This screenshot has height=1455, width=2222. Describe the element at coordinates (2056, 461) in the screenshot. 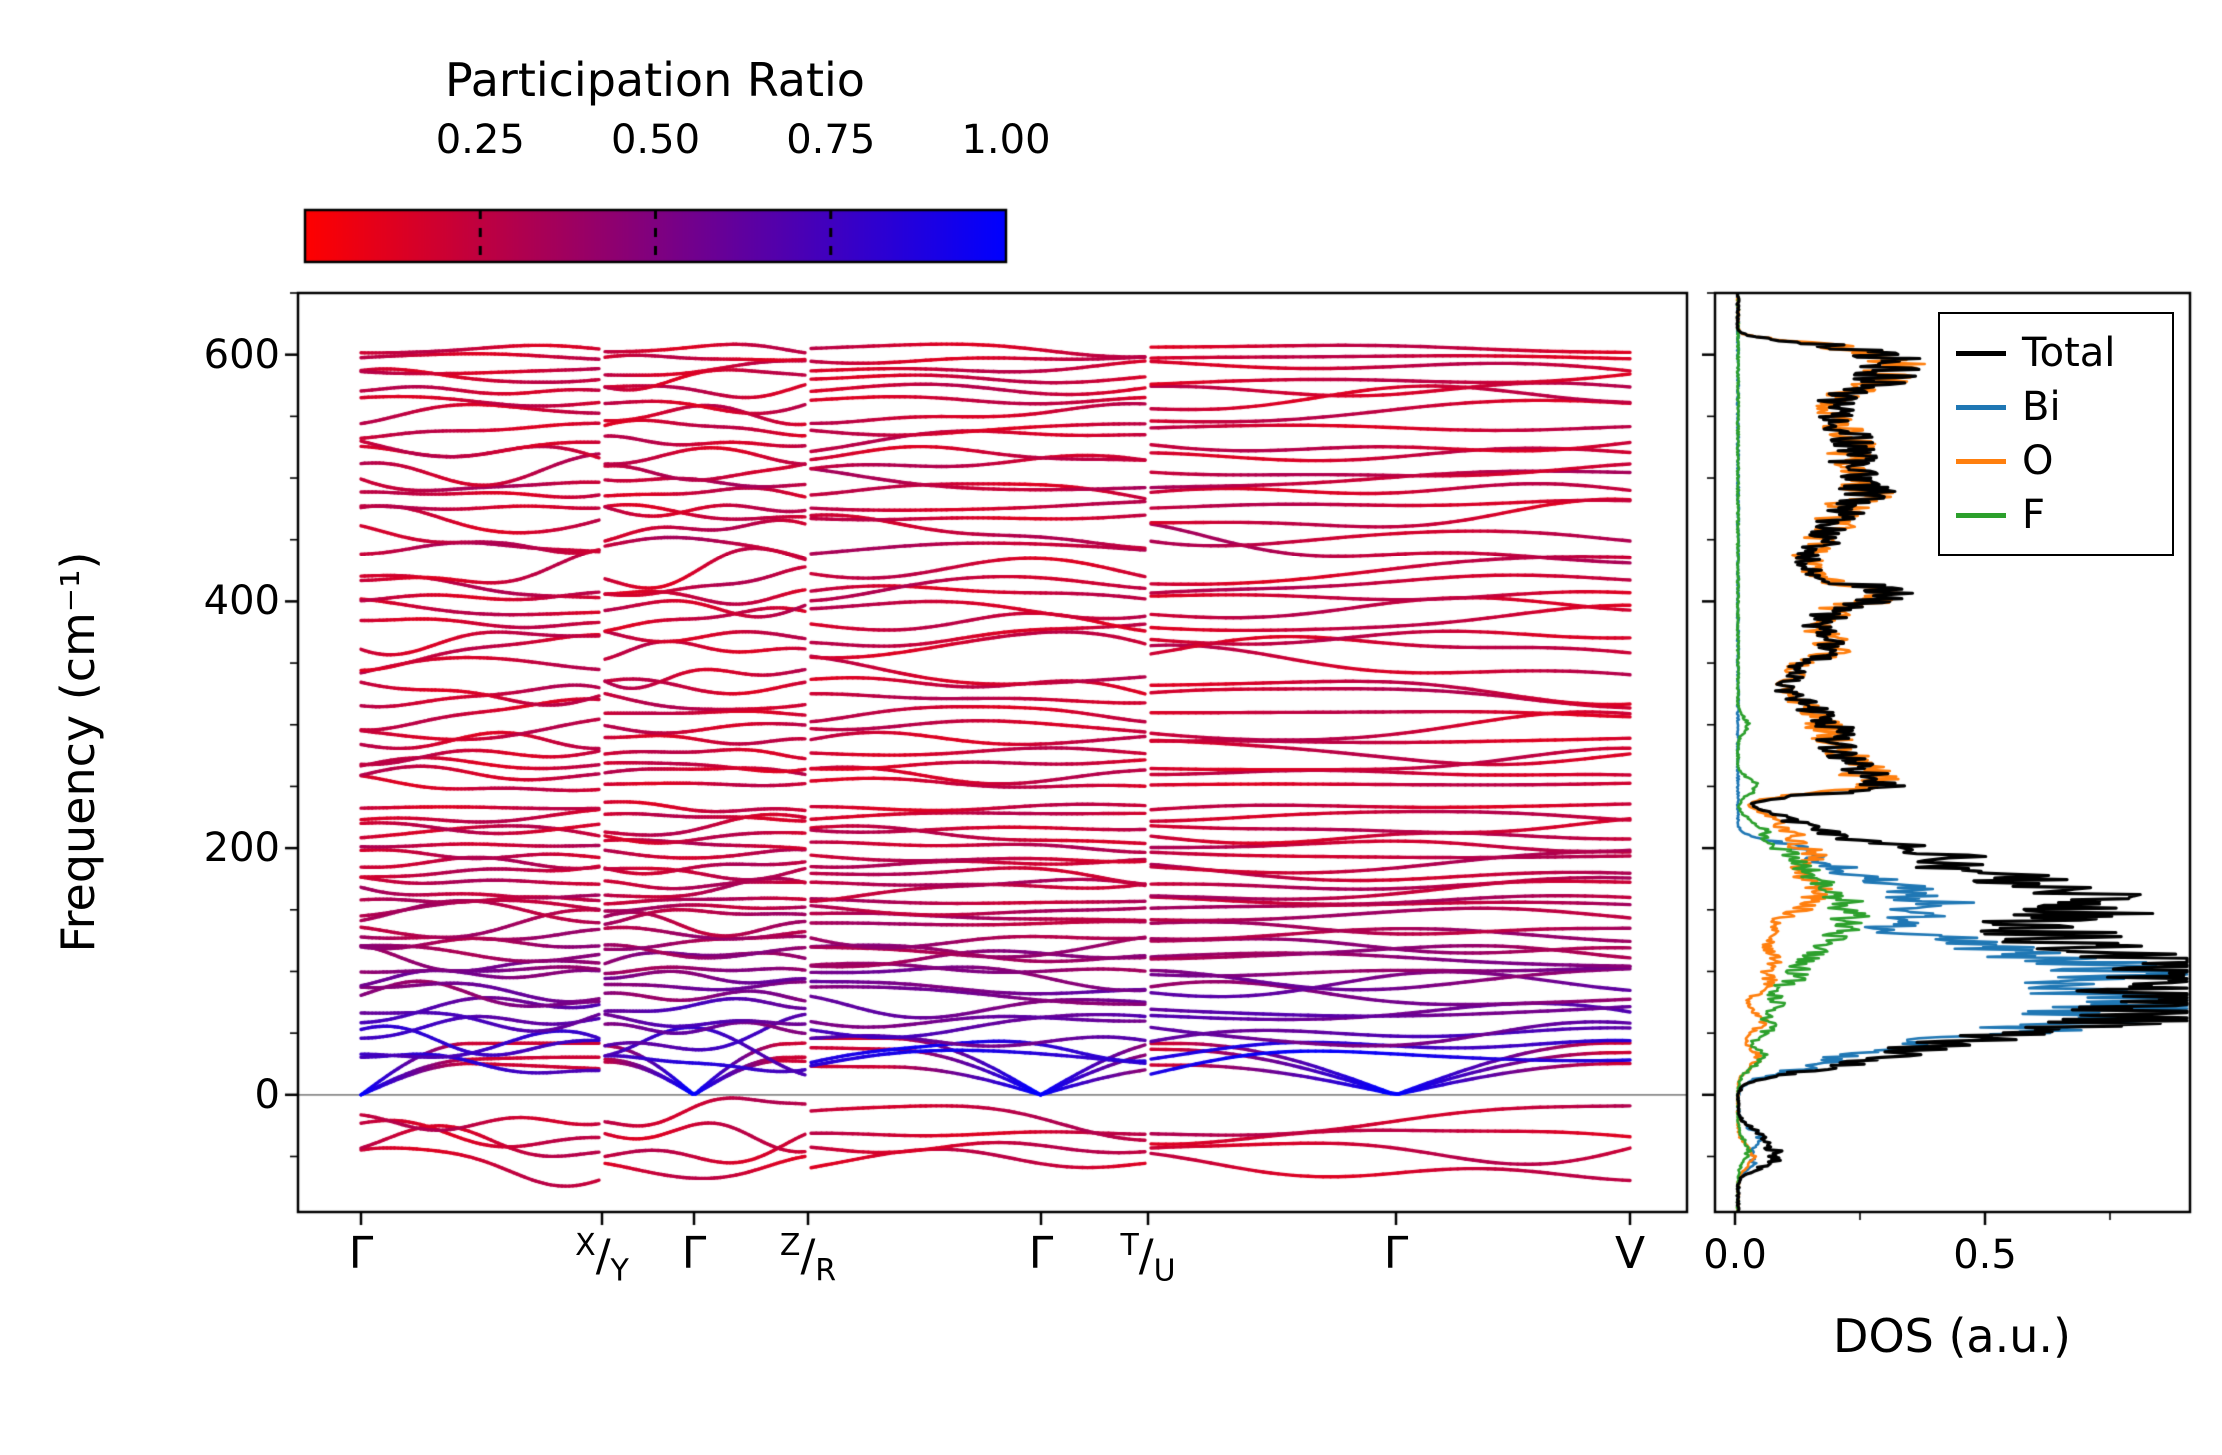

I see `legend-item-o: O` at that location.